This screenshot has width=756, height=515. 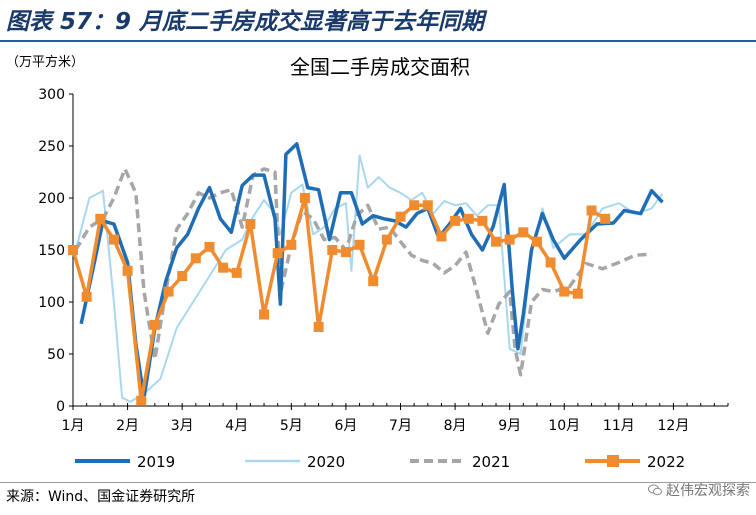 I want to click on x-tick-label: 1月, so click(x=73, y=426).